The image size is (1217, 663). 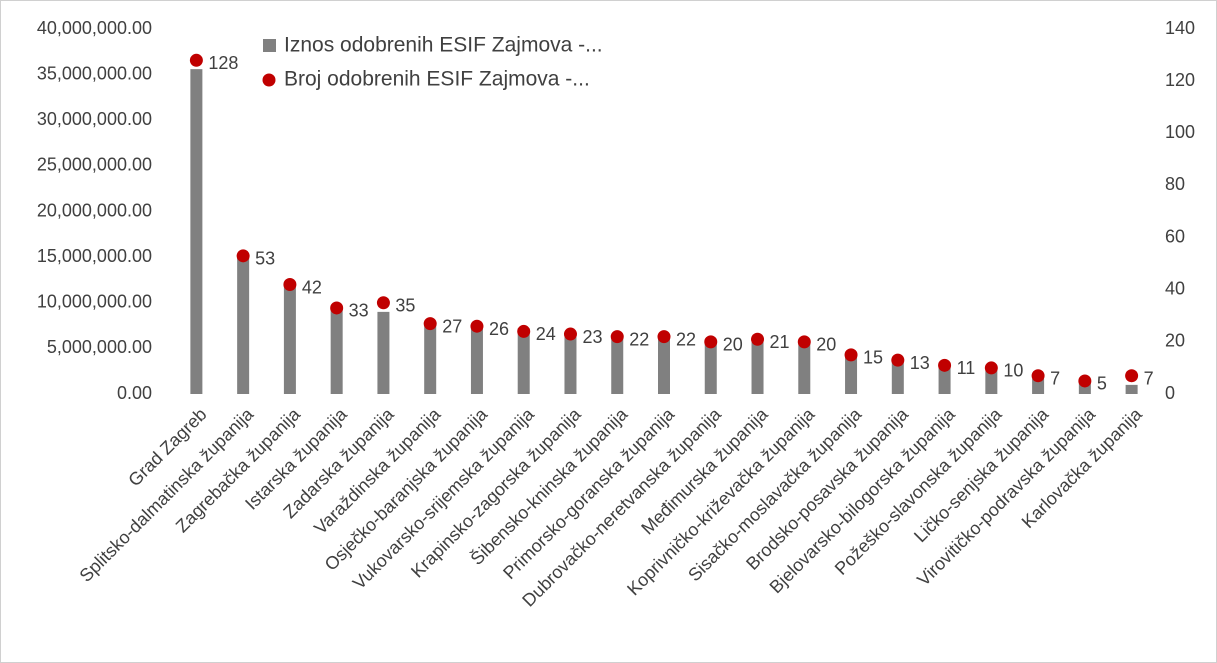 What do you see at coordinates (134, 393) in the screenshot?
I see `y-tick-label: 0.00` at bounding box center [134, 393].